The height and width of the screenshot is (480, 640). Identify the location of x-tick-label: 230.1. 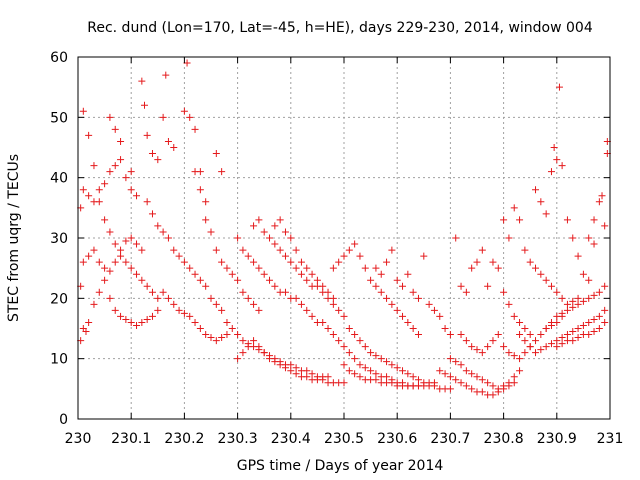
(131, 439).